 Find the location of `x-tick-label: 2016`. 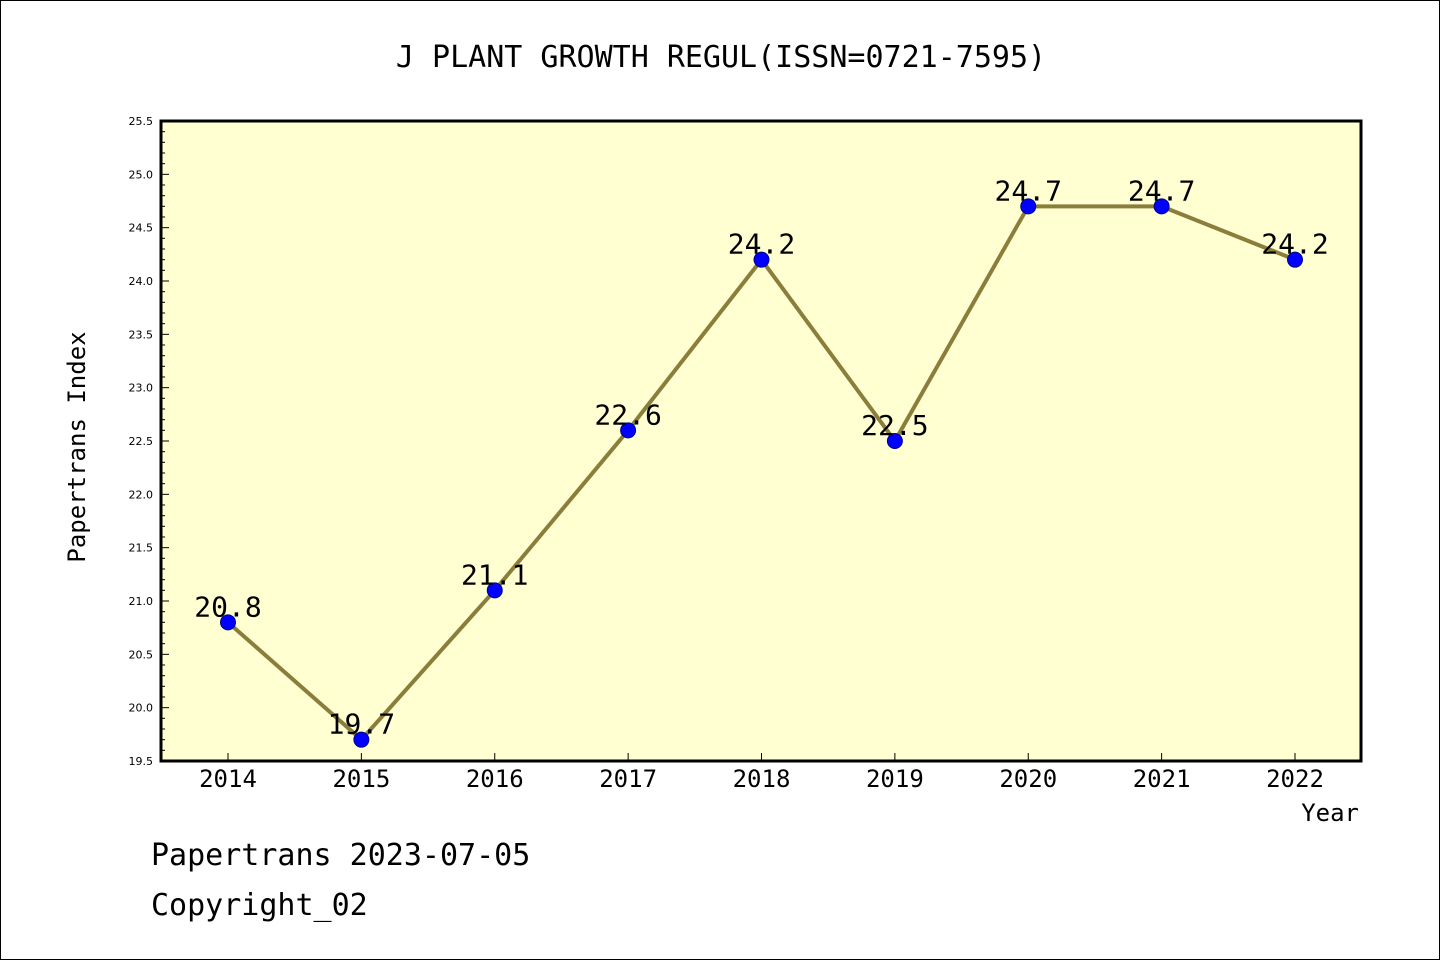

x-tick-label: 2016 is located at coordinates (495, 779).